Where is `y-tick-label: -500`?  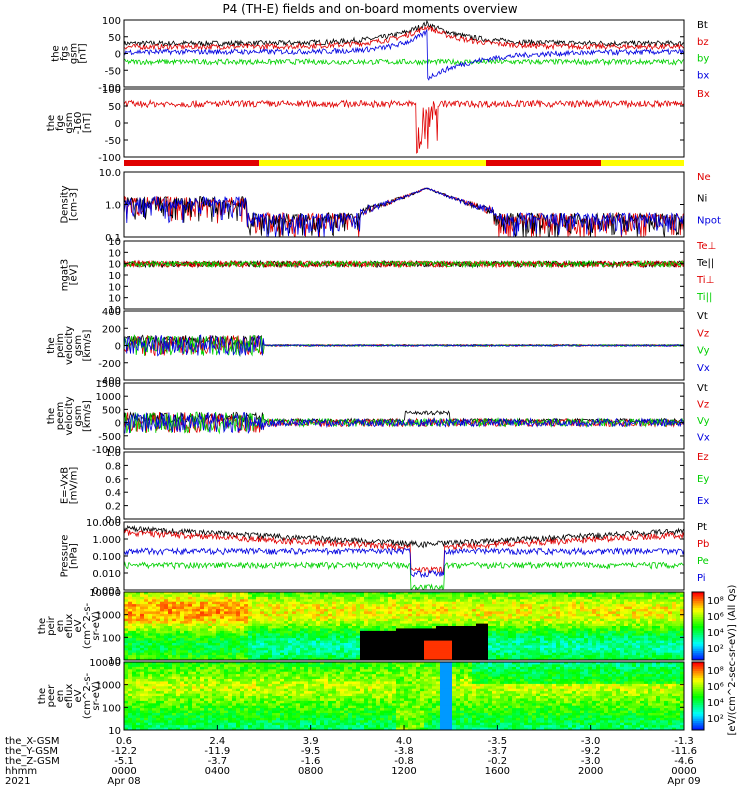
y-tick-label: -500 is located at coordinates (109, 437).